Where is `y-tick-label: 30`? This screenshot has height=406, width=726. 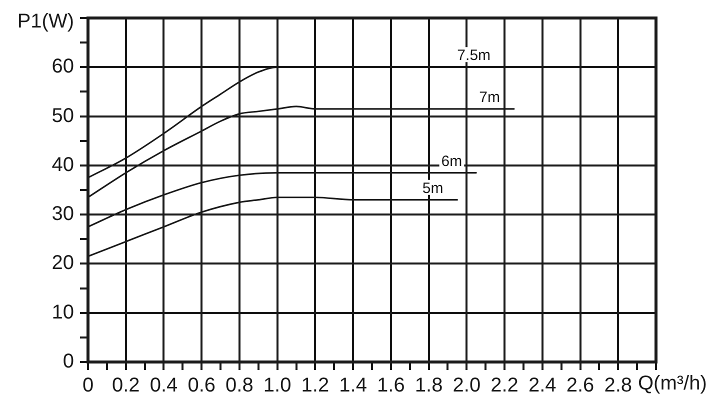
y-tick-label: 30 is located at coordinates (63, 214).